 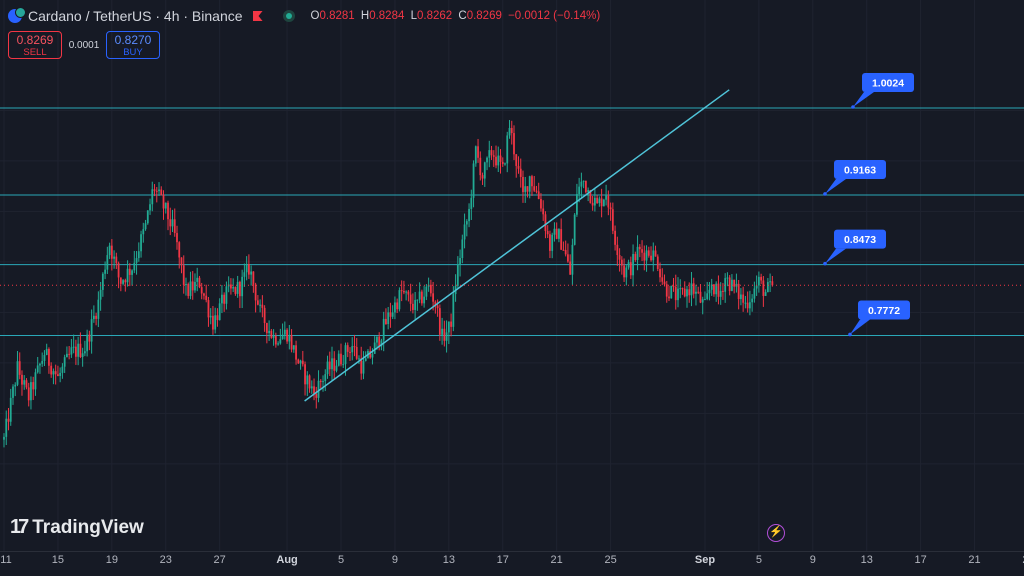 What do you see at coordinates (17, 15) in the screenshot?
I see `symbol-logo-icon` at bounding box center [17, 15].